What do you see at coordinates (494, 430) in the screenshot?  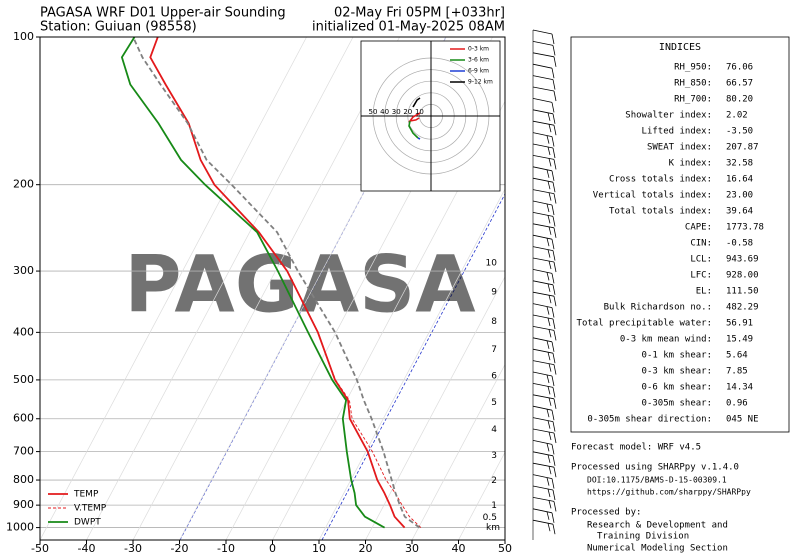 I see `height-label: 4` at bounding box center [494, 430].